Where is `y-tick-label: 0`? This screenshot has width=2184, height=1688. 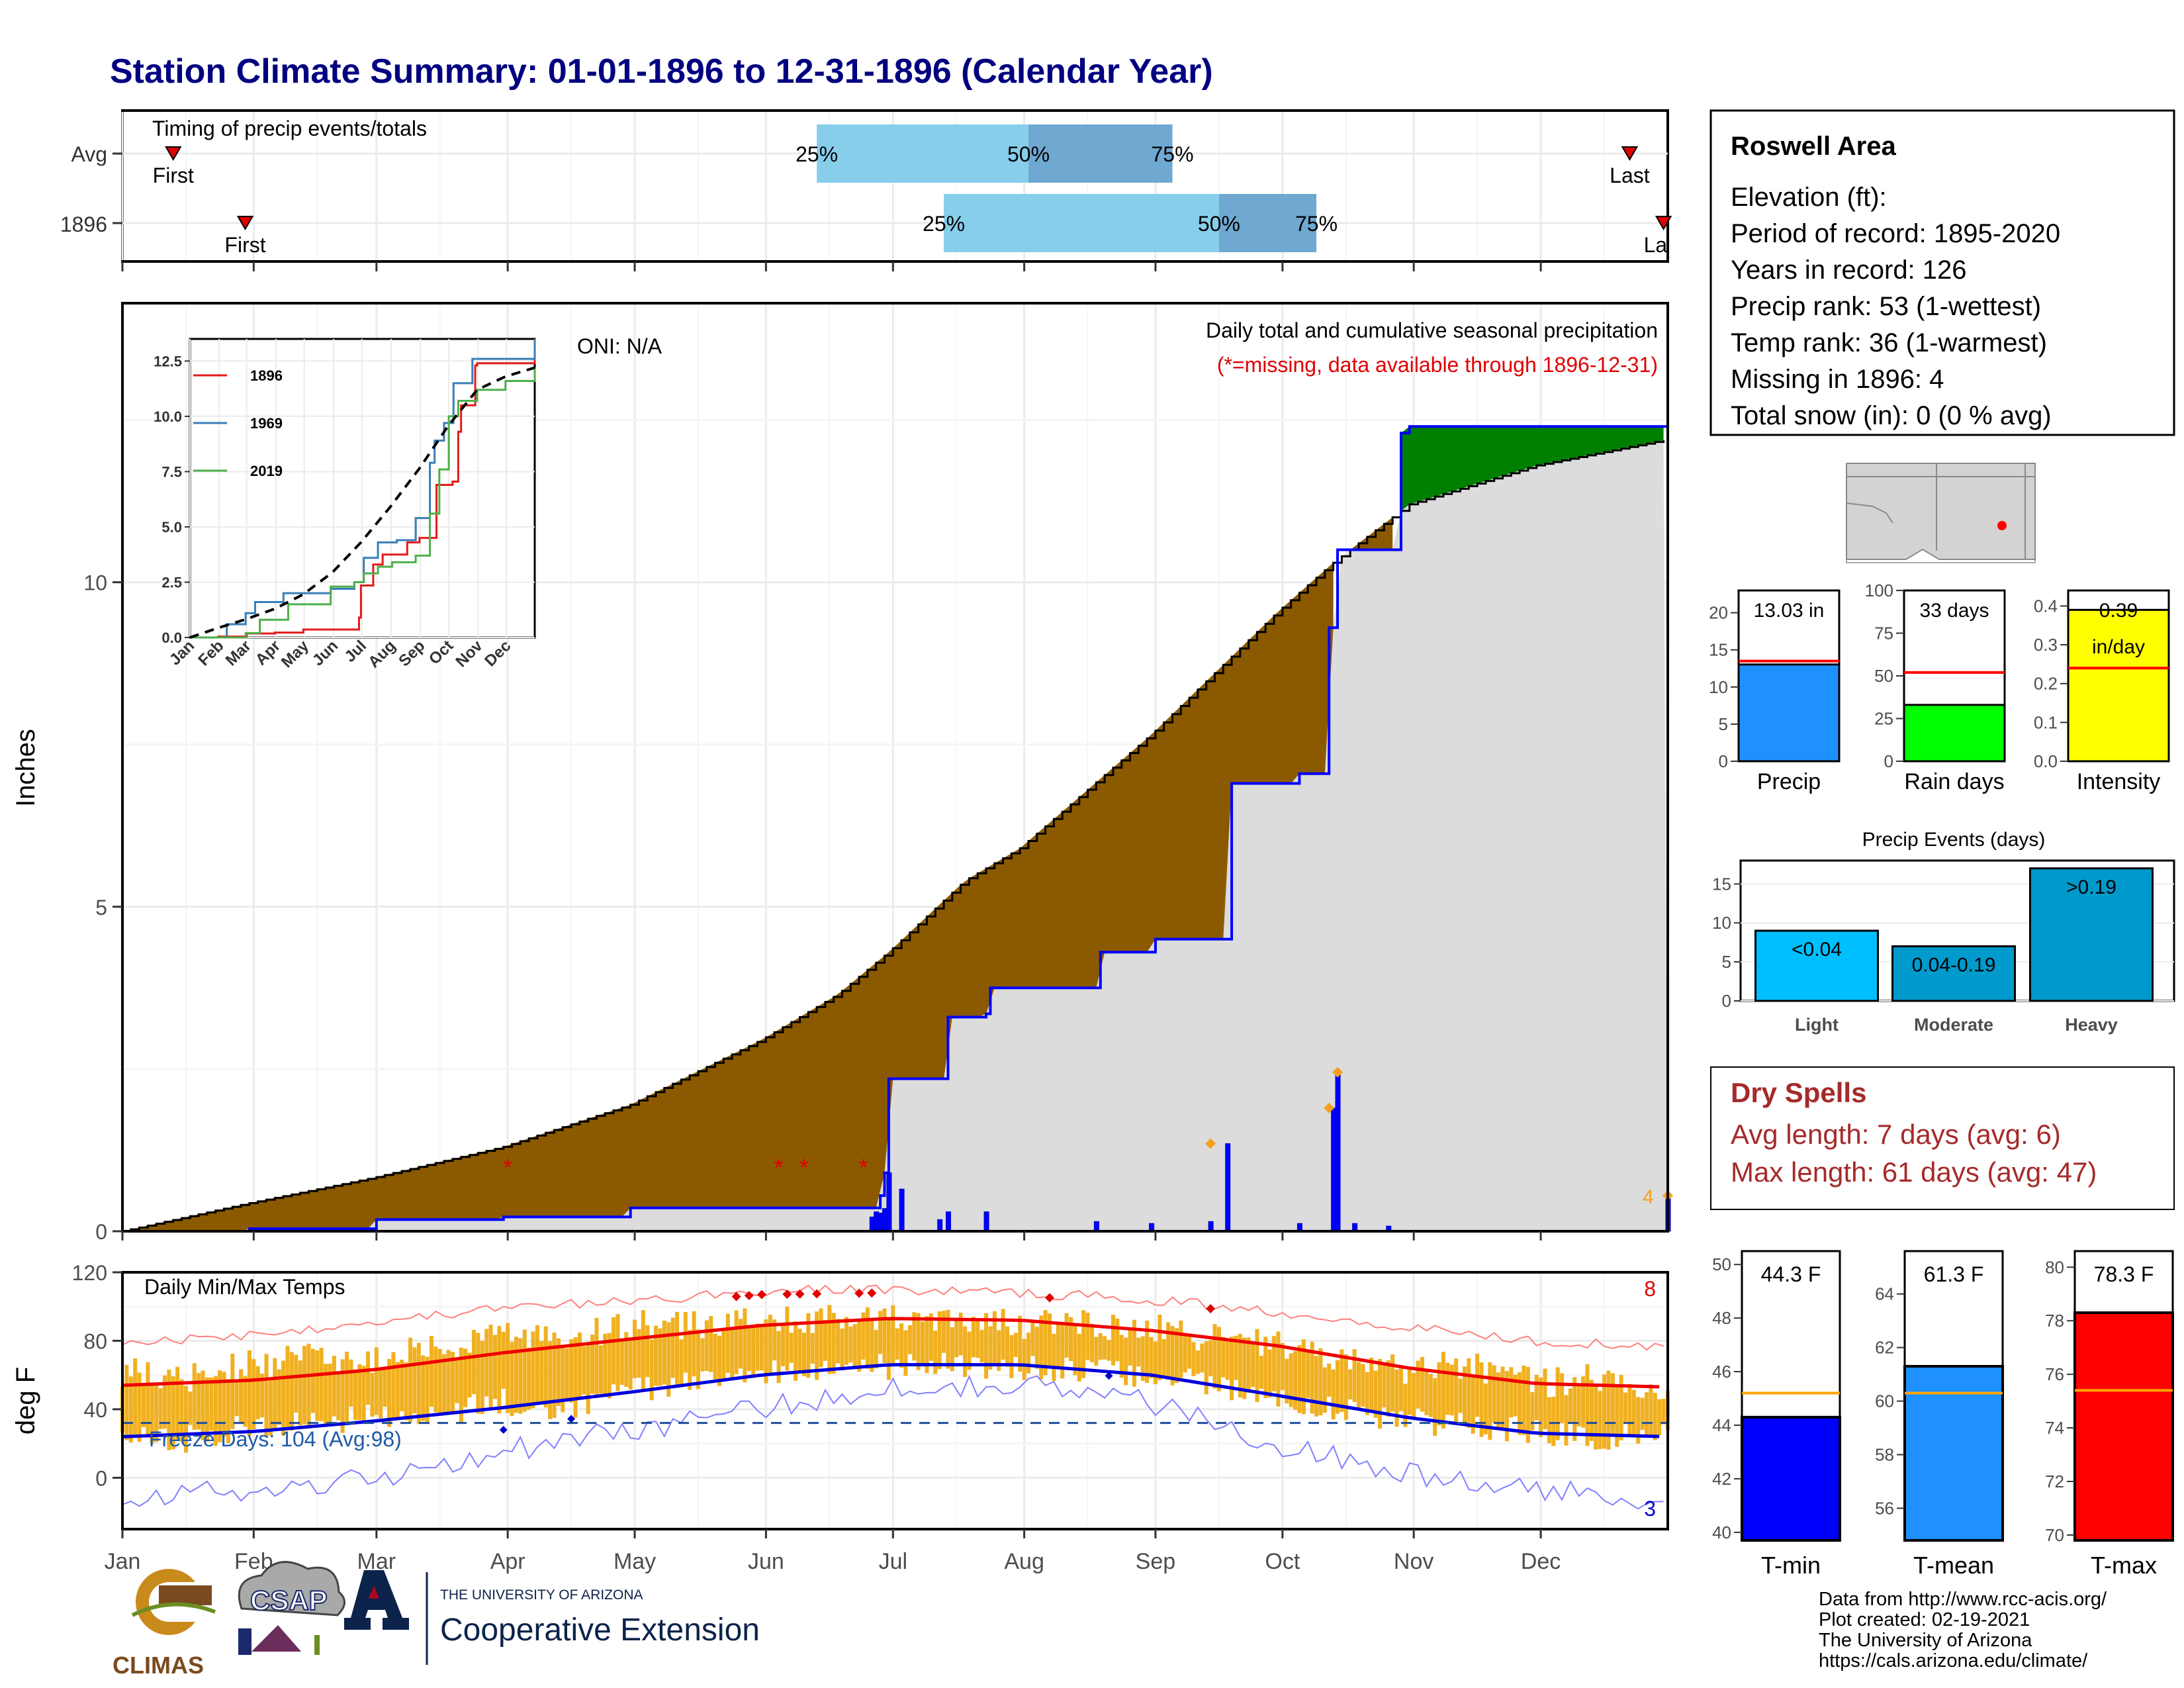
y-tick-label: 0 is located at coordinates (1723, 761).